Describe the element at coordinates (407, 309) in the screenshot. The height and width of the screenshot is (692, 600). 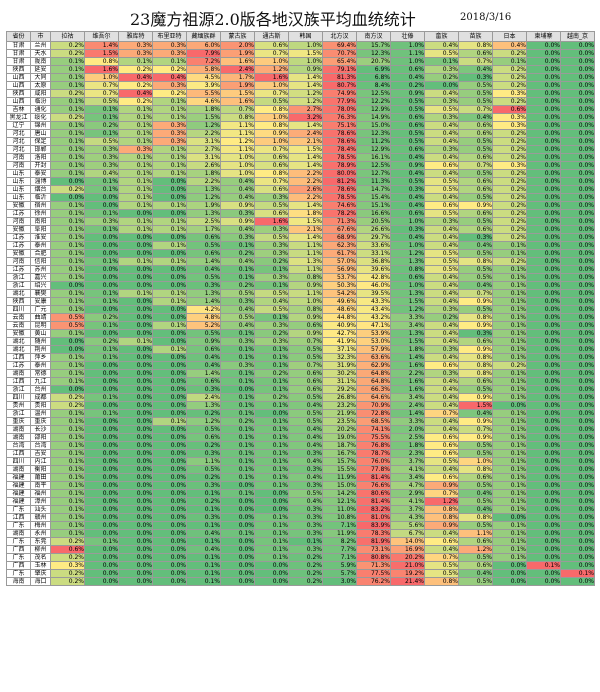
I see `value-cell: 1.2%` at that location.